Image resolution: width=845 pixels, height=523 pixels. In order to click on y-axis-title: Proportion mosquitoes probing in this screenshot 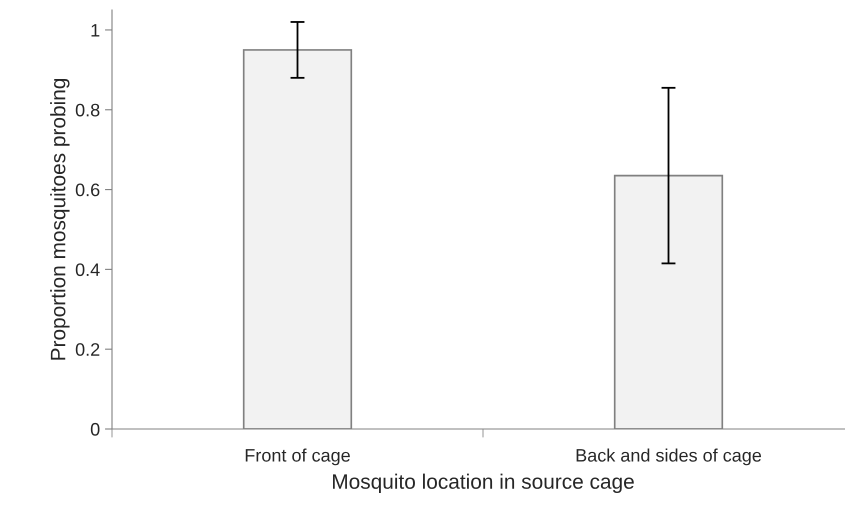, I will do `click(60, 219)`.